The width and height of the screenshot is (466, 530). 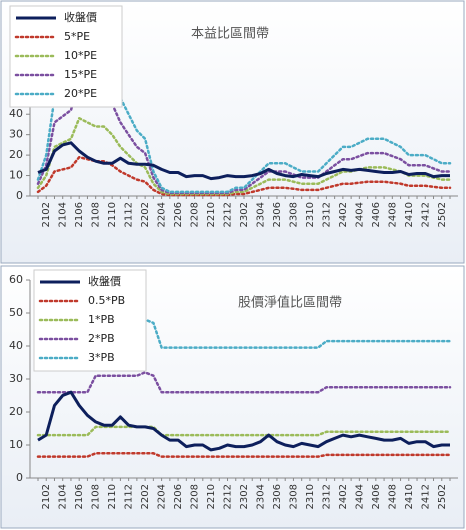 I want to click on y-tick-label: 60, so click(x=16, y=279).